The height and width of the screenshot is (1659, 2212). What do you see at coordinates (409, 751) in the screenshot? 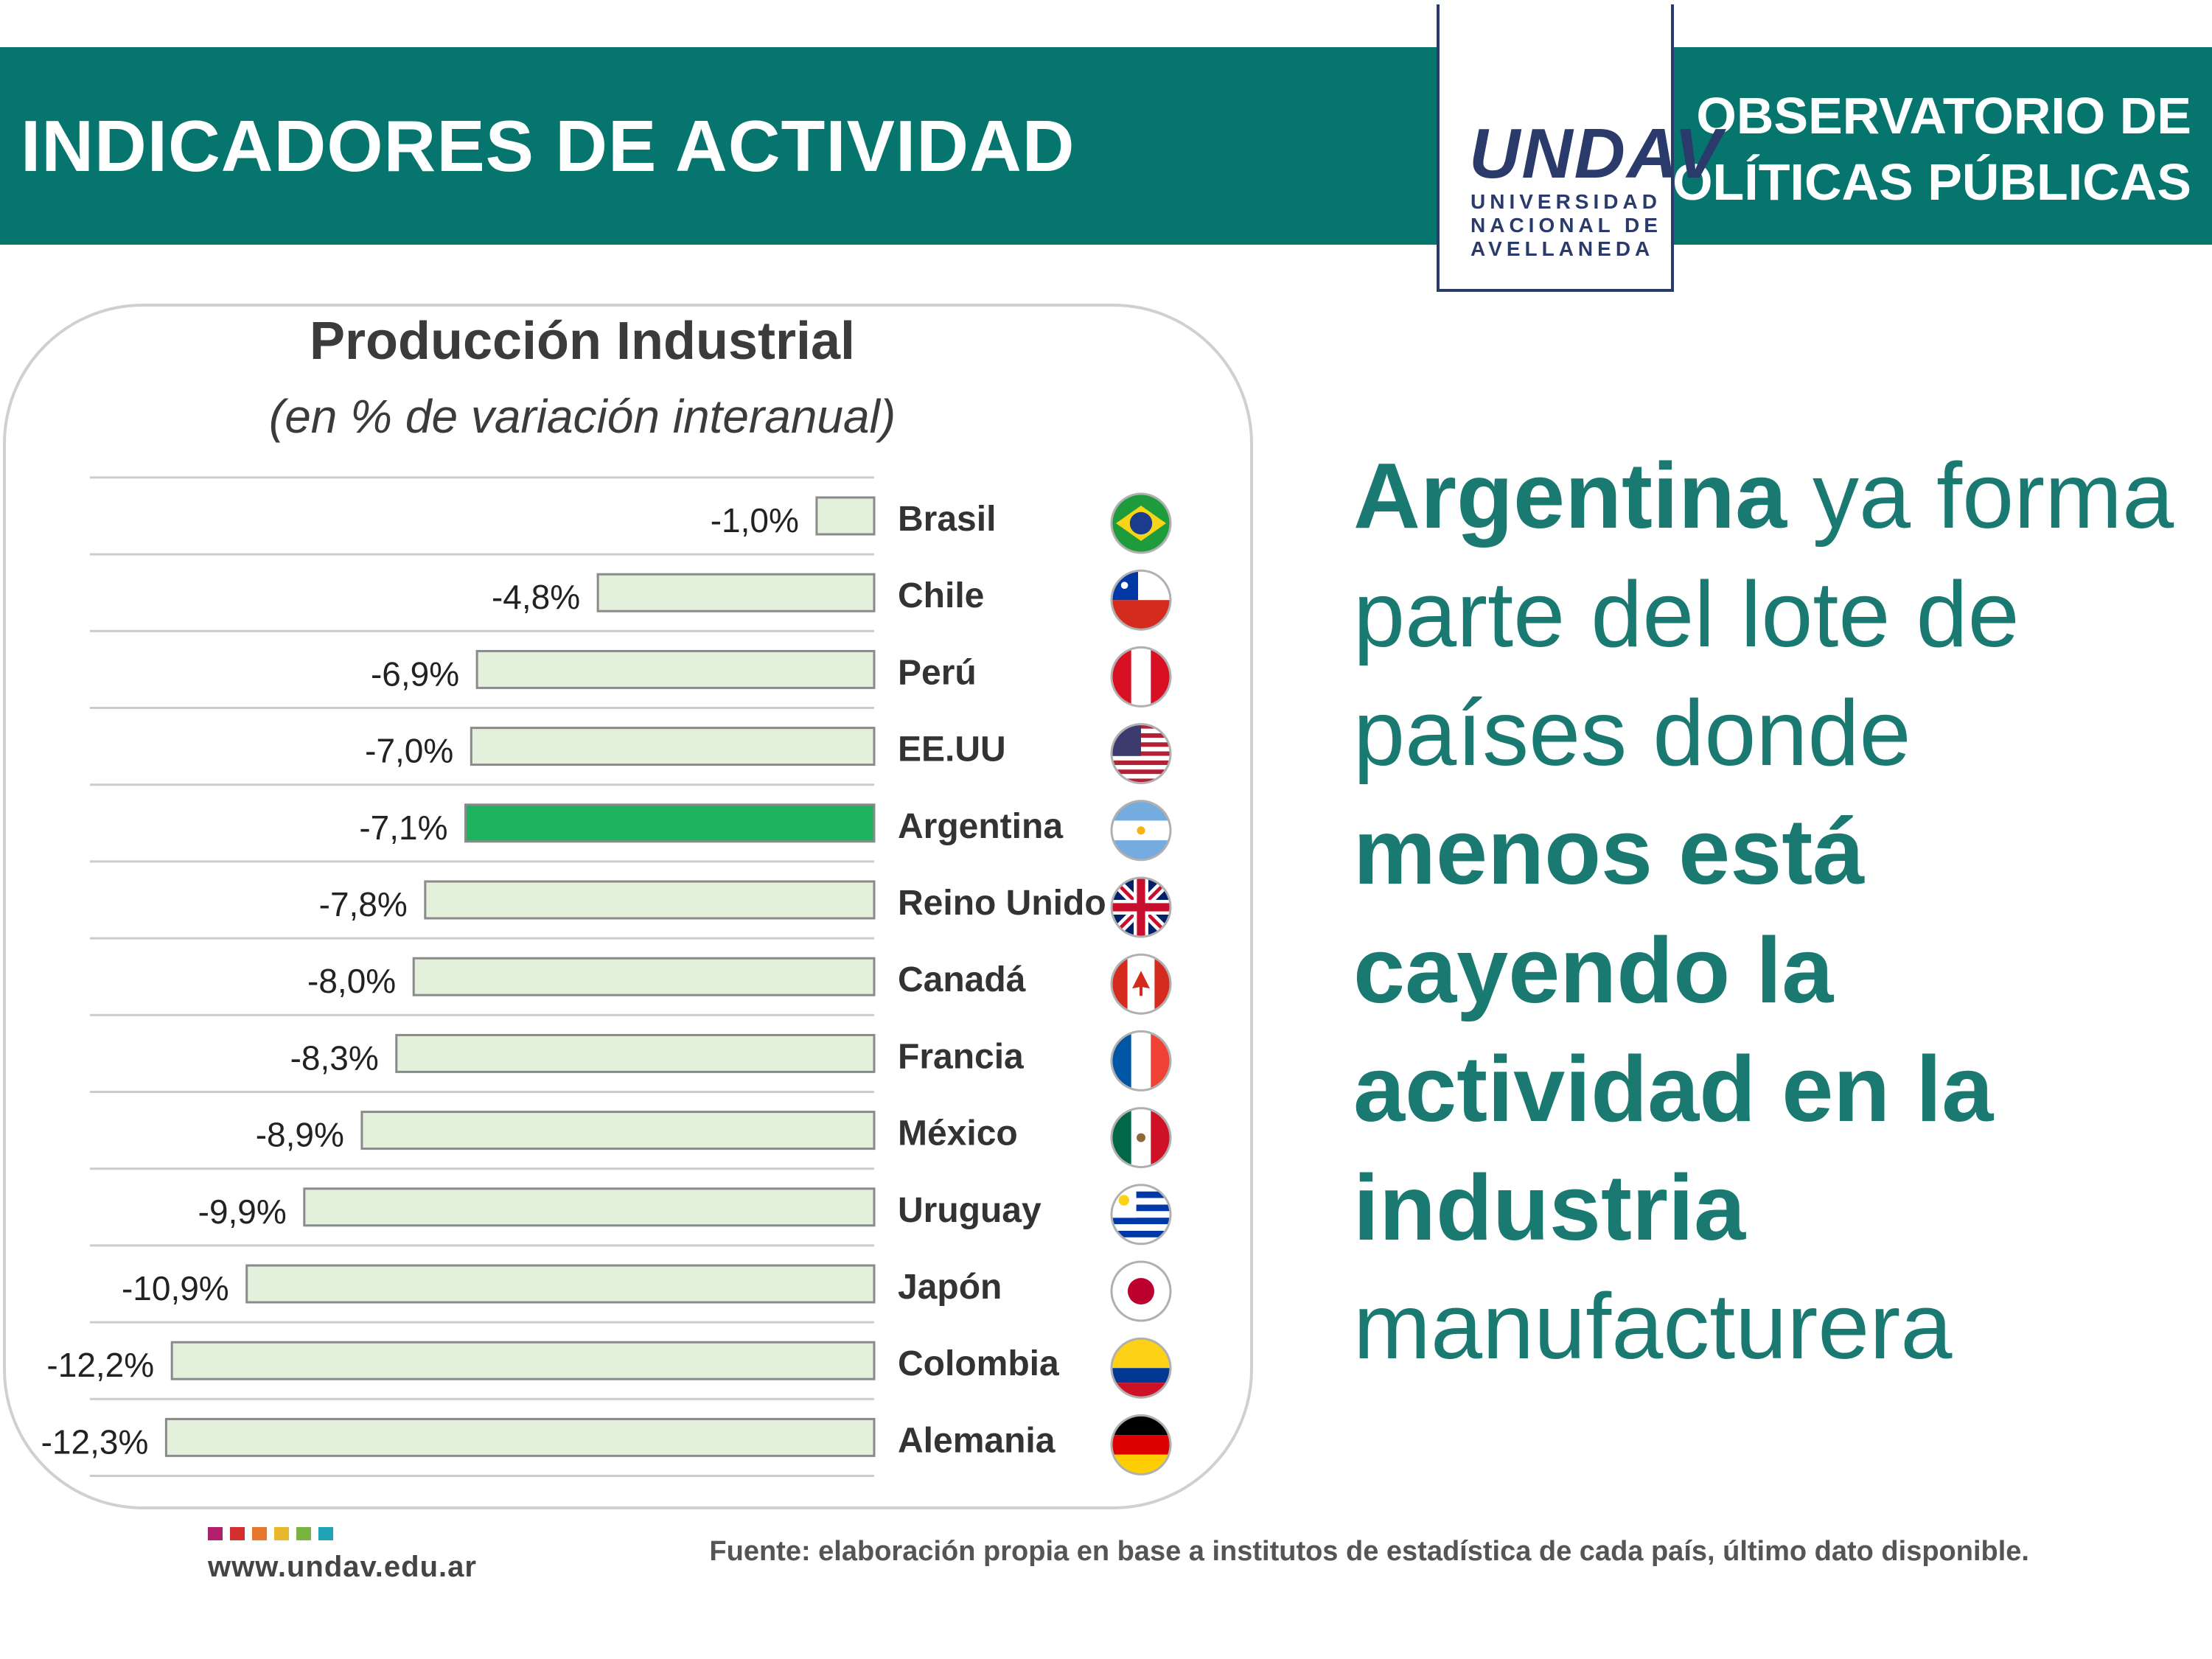
I see `value-label: -7,0%` at bounding box center [409, 751].